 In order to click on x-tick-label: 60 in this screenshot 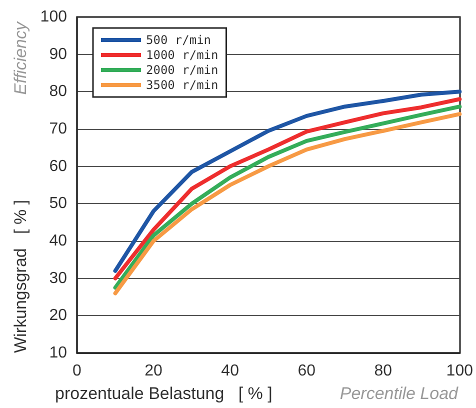, I will do `click(307, 371)`.